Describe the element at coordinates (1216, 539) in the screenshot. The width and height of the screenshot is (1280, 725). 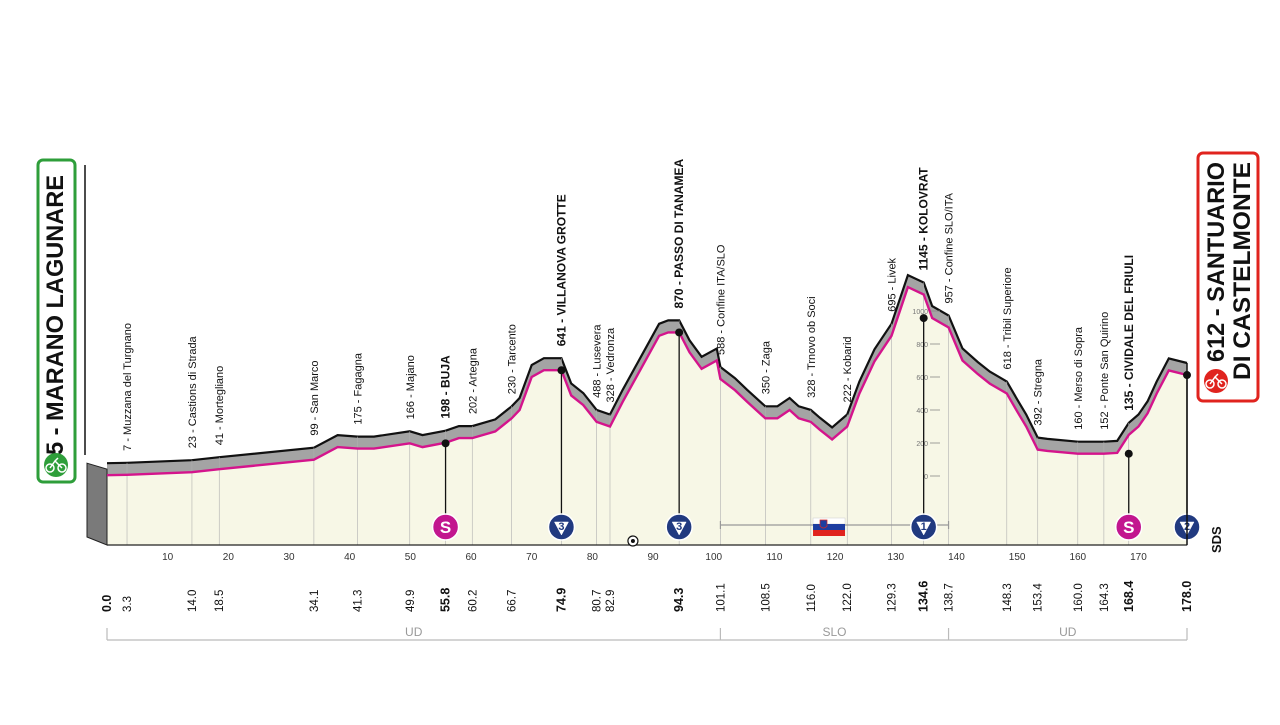
I see `sds-logo: SDS` at that location.